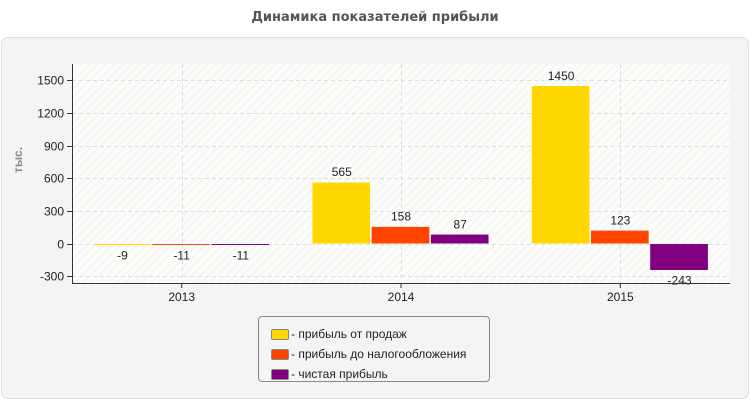 The image size is (750, 400). What do you see at coordinates (349, 334) in the screenshot?
I see `legend-label: - прибыль от продаж` at bounding box center [349, 334].